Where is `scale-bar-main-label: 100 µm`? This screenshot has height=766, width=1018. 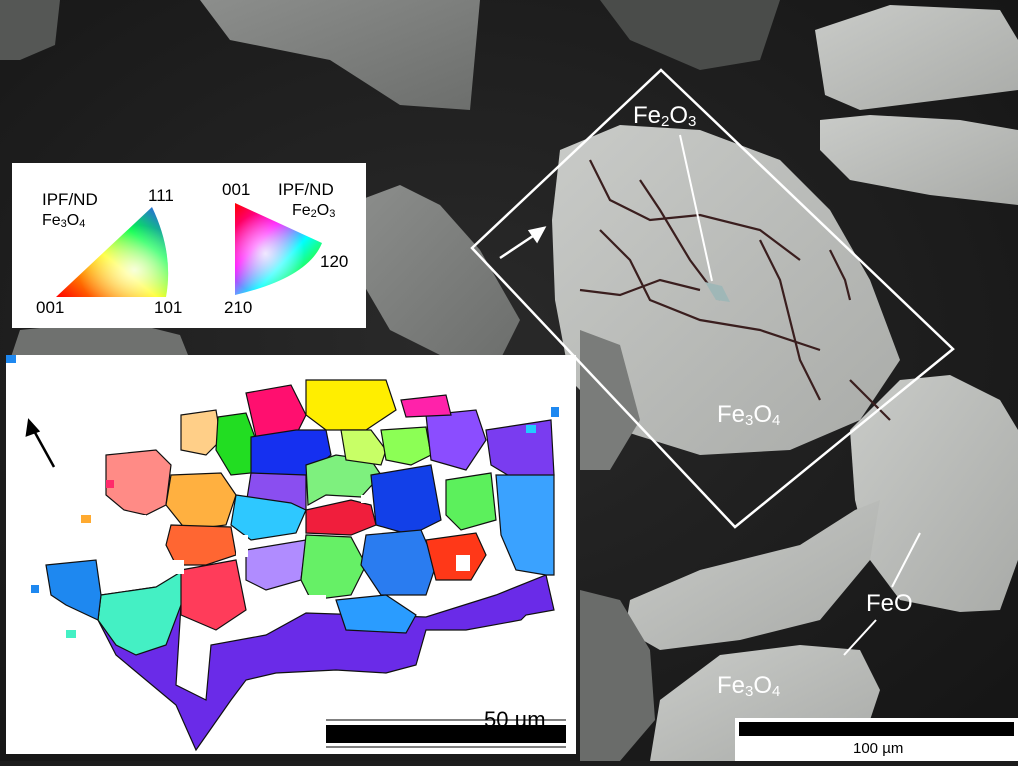
scale-bar-main-label: 100 µm is located at coordinates (878, 748).